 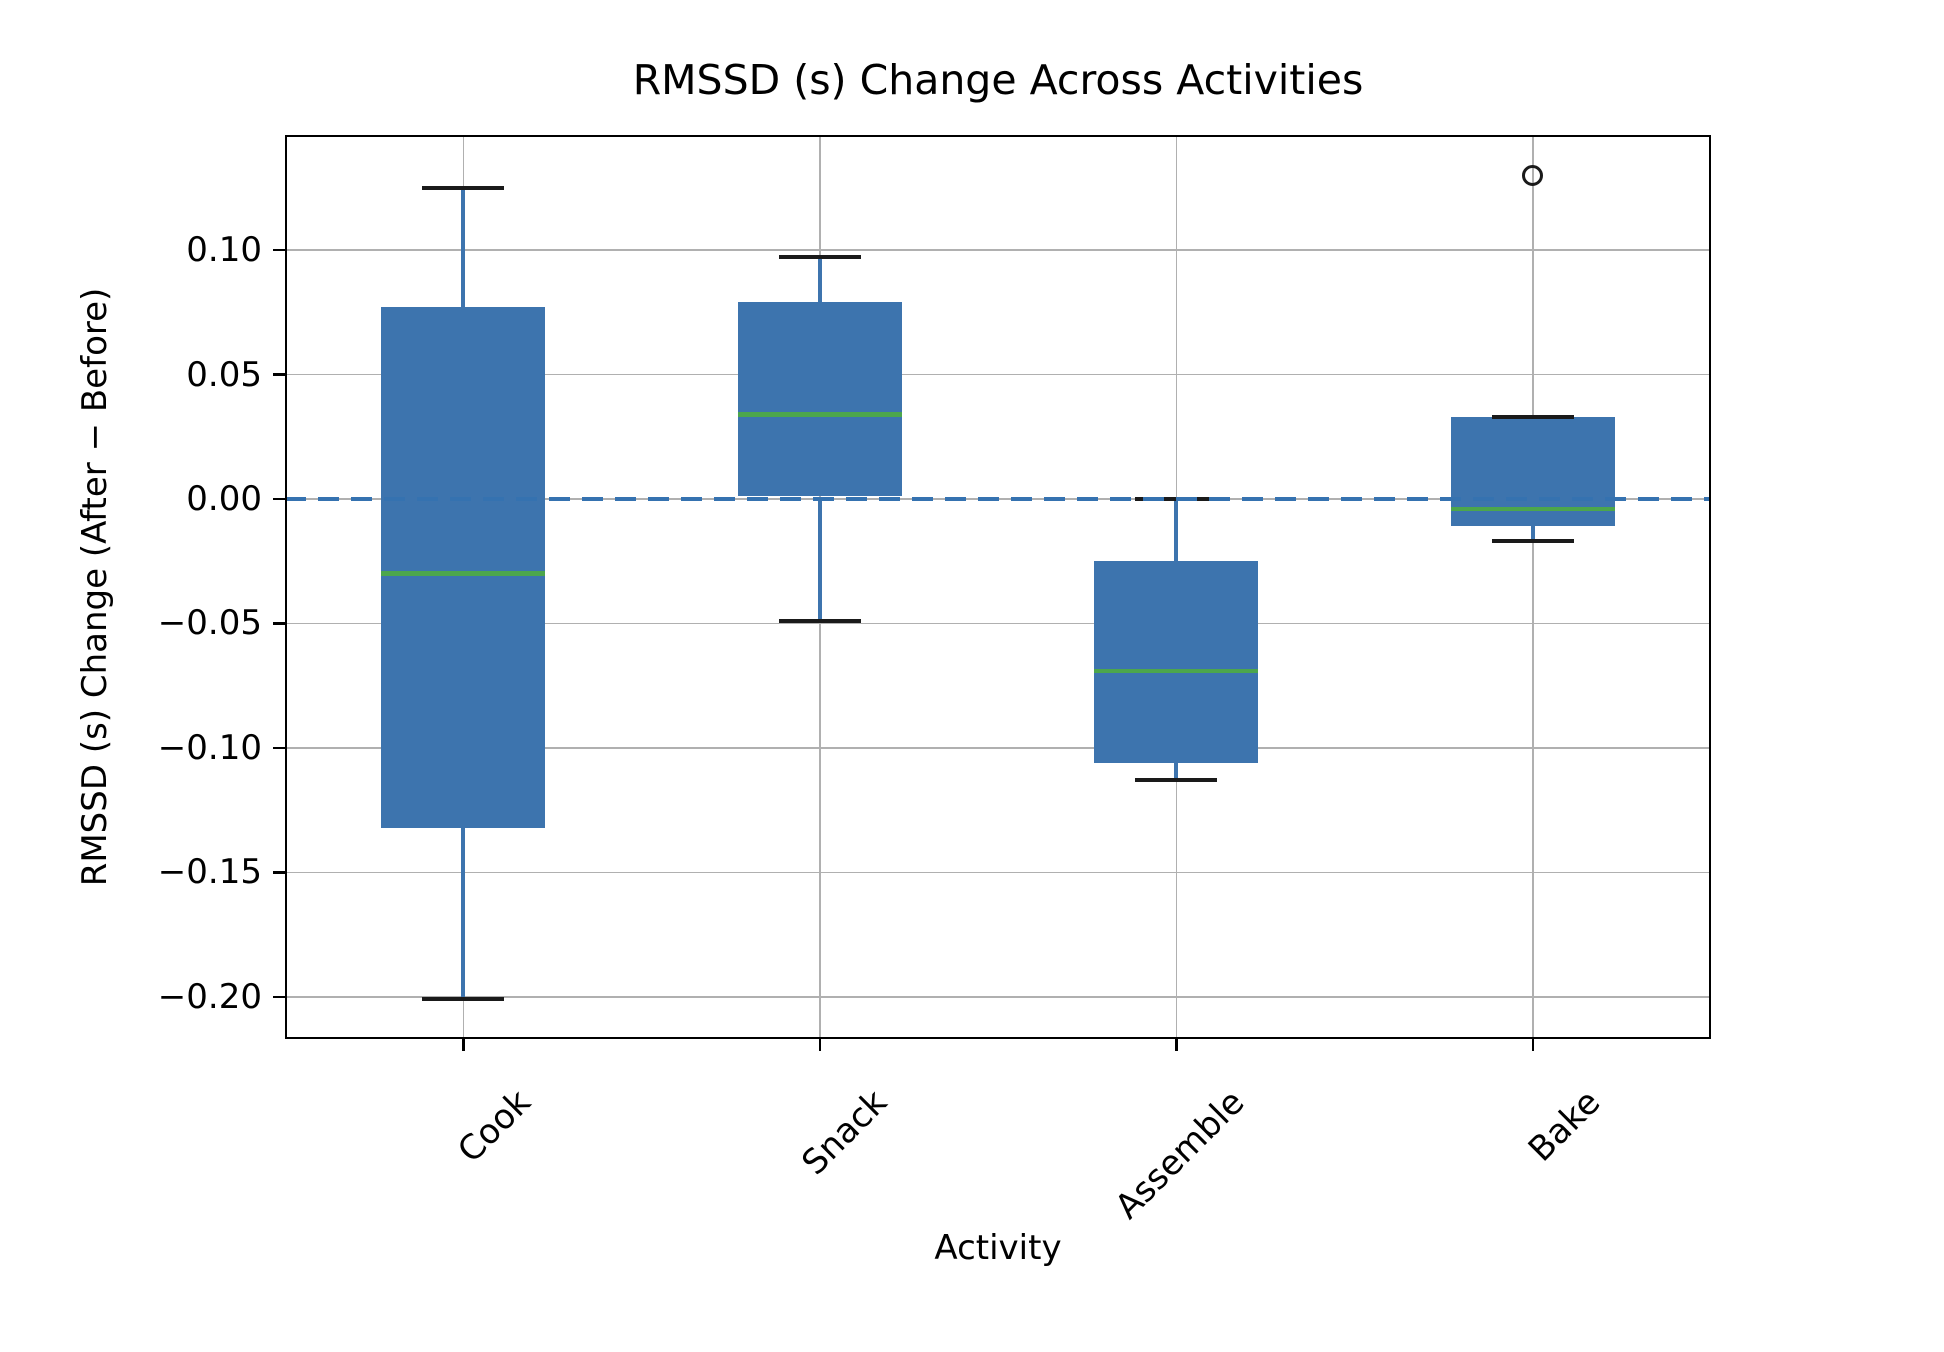 What do you see at coordinates (998, 498) in the screenshot?
I see `zero-reference-line` at bounding box center [998, 498].